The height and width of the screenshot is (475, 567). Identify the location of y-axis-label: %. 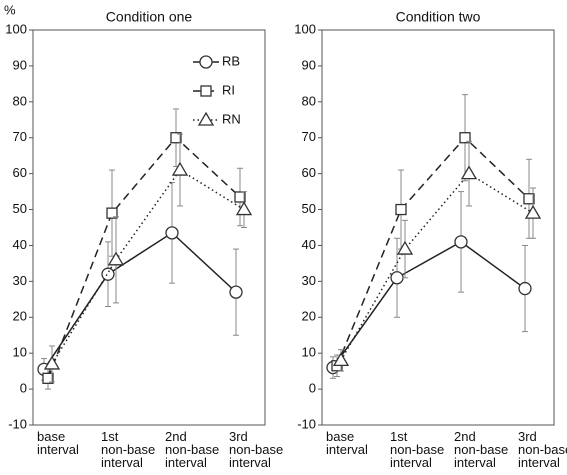
(10, 9).